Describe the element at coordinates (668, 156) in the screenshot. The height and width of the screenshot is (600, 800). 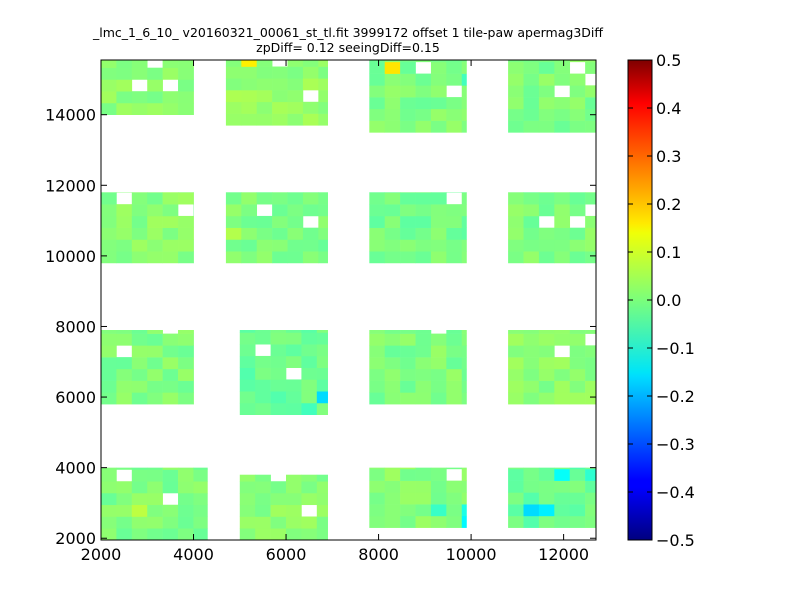
I see `colorbar-tick-label: 0.3` at that location.